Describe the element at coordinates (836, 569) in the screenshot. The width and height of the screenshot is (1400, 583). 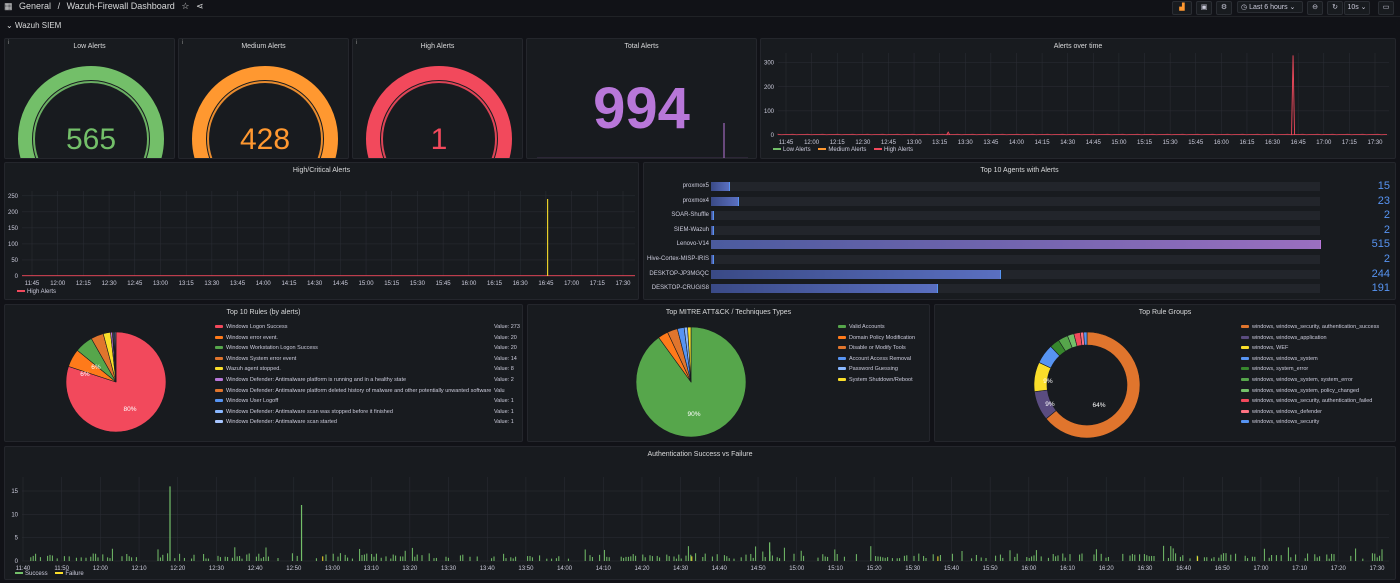
I see `x-tick-label: 15:10` at that location.